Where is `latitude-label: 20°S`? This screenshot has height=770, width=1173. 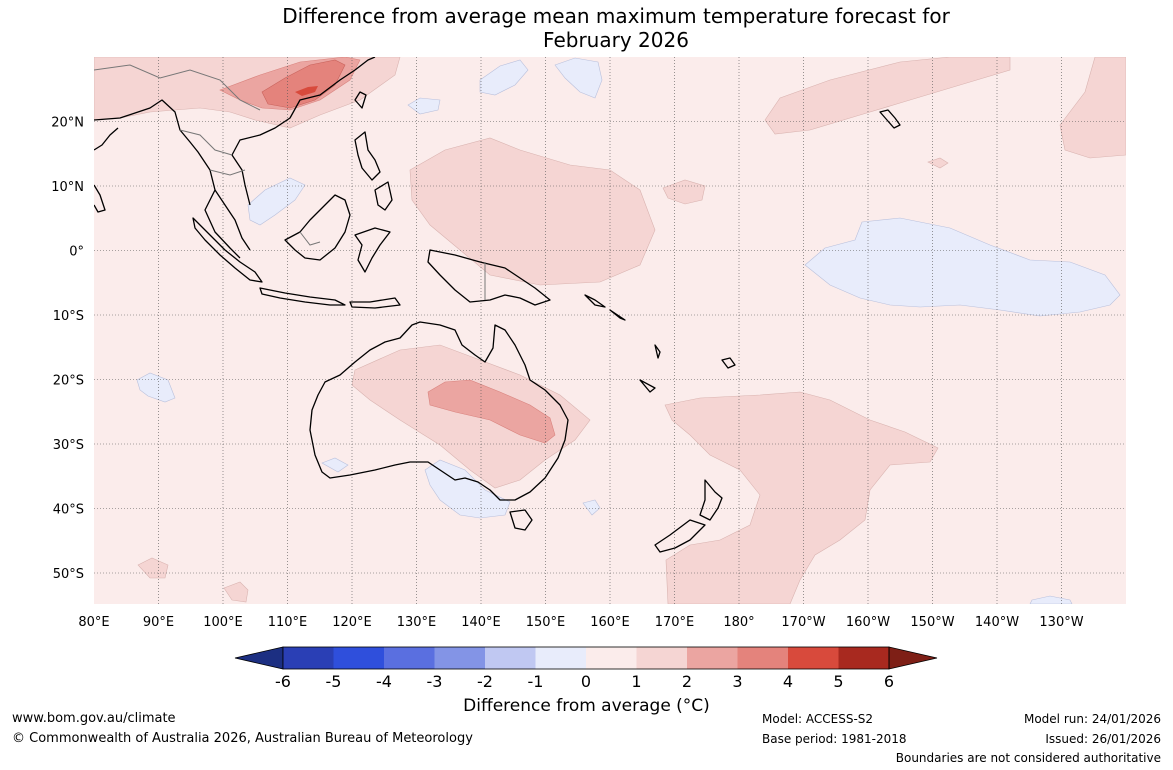
latitude-label: 20°S is located at coordinates (68, 381).